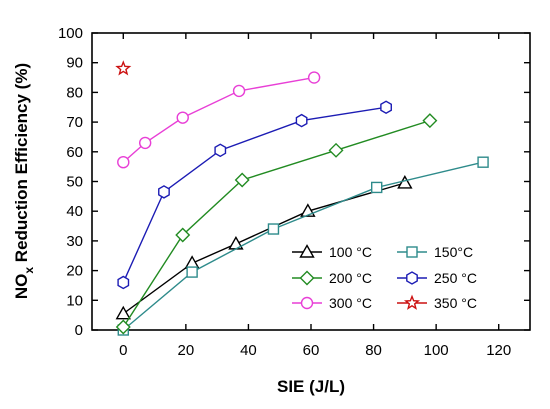 The width and height of the screenshot is (550, 409). What do you see at coordinates (74, 122) in the screenshot?
I see `y-tick-label: 70` at bounding box center [74, 122].